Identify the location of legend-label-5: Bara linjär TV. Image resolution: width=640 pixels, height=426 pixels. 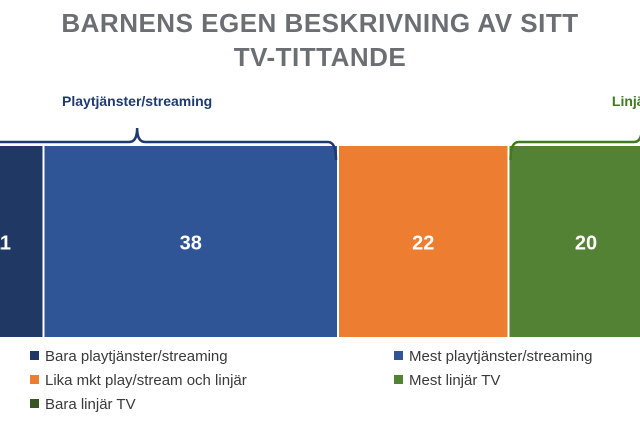
(90, 404).